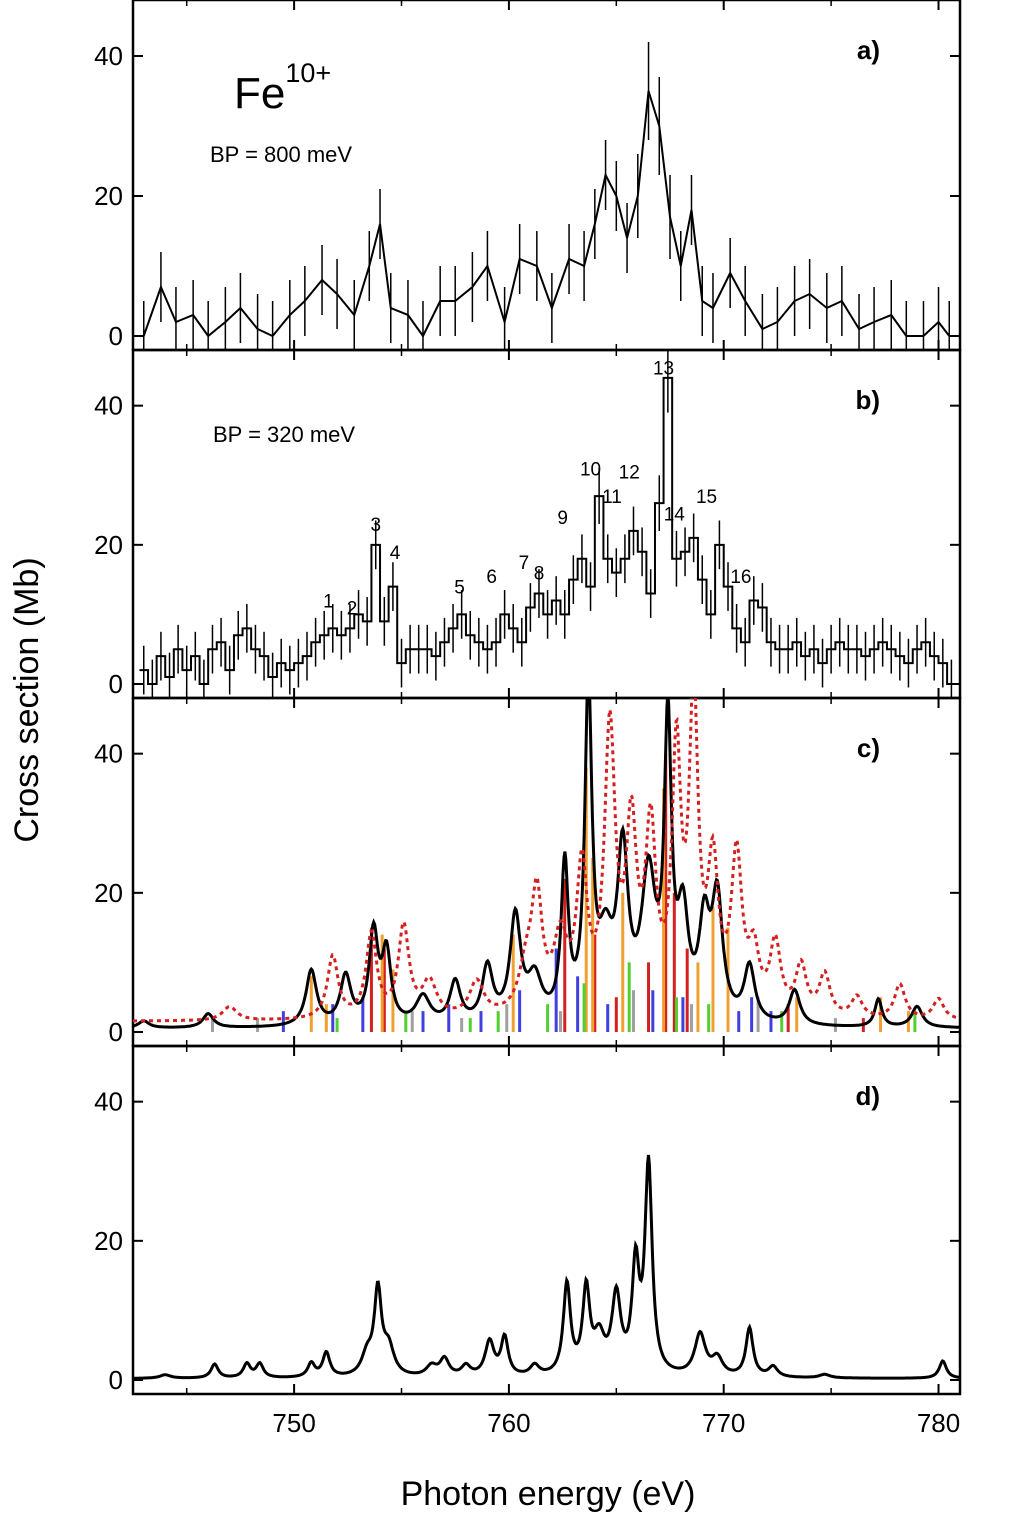 The image size is (1020, 1514). What do you see at coordinates (459, 588) in the screenshot?
I see `peak-label: 5` at bounding box center [459, 588].